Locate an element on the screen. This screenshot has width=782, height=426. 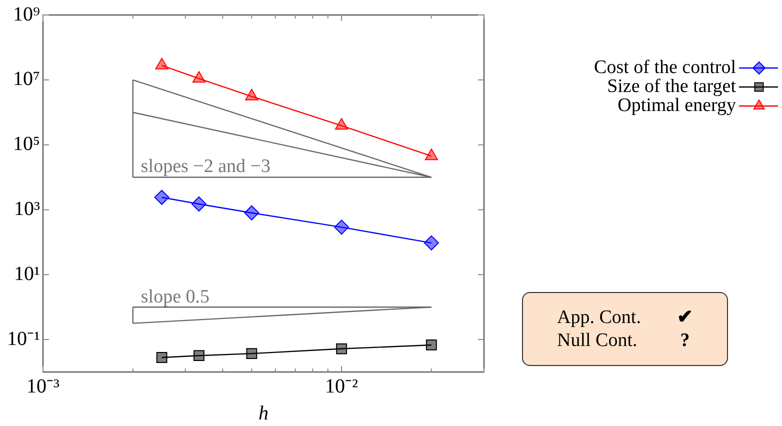
x-axis-title: h is located at coordinates (263, 413).